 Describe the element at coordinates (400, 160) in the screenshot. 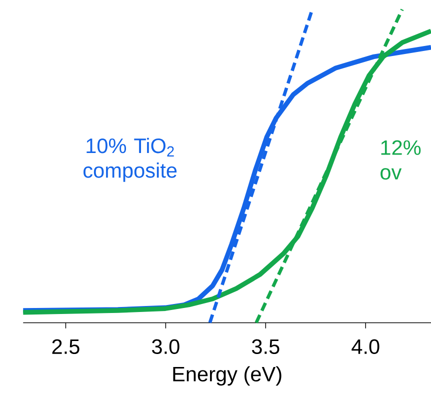

I see `series-label: 12% ov` at that location.